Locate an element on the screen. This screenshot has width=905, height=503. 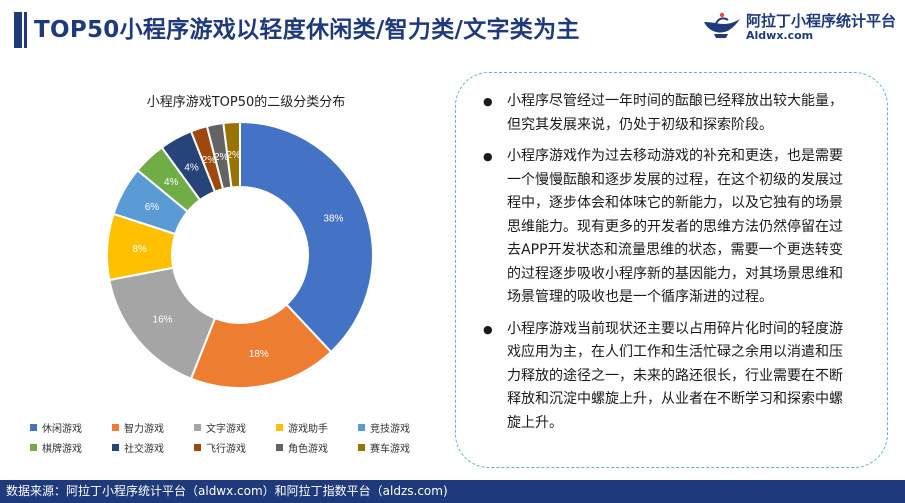
legend-item: 赛车游戏 is located at coordinates (399, 447).